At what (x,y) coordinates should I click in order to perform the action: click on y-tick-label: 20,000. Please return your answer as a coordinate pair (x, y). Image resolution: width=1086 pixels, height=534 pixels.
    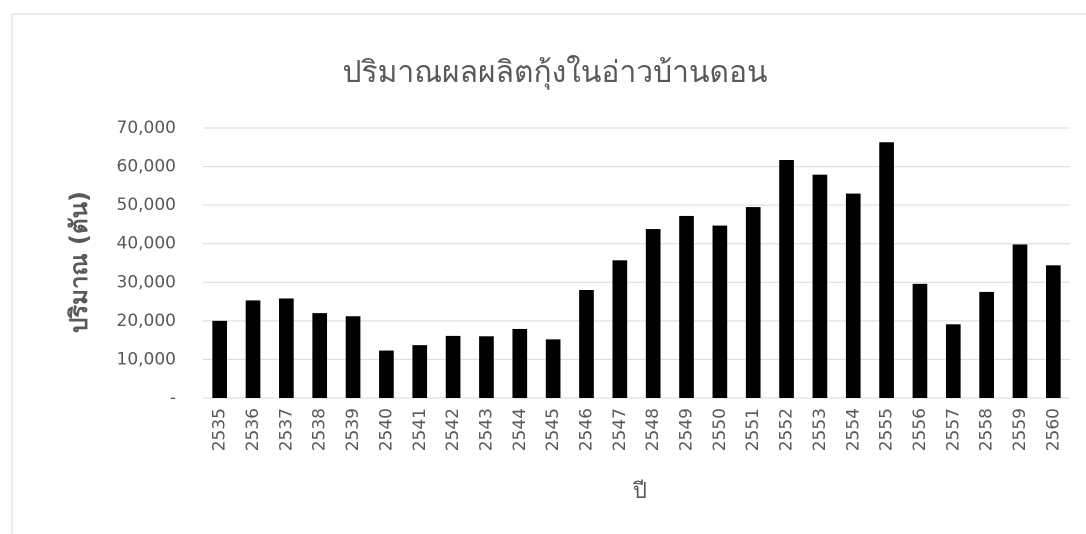
    Looking at the image, I should click on (146, 321).